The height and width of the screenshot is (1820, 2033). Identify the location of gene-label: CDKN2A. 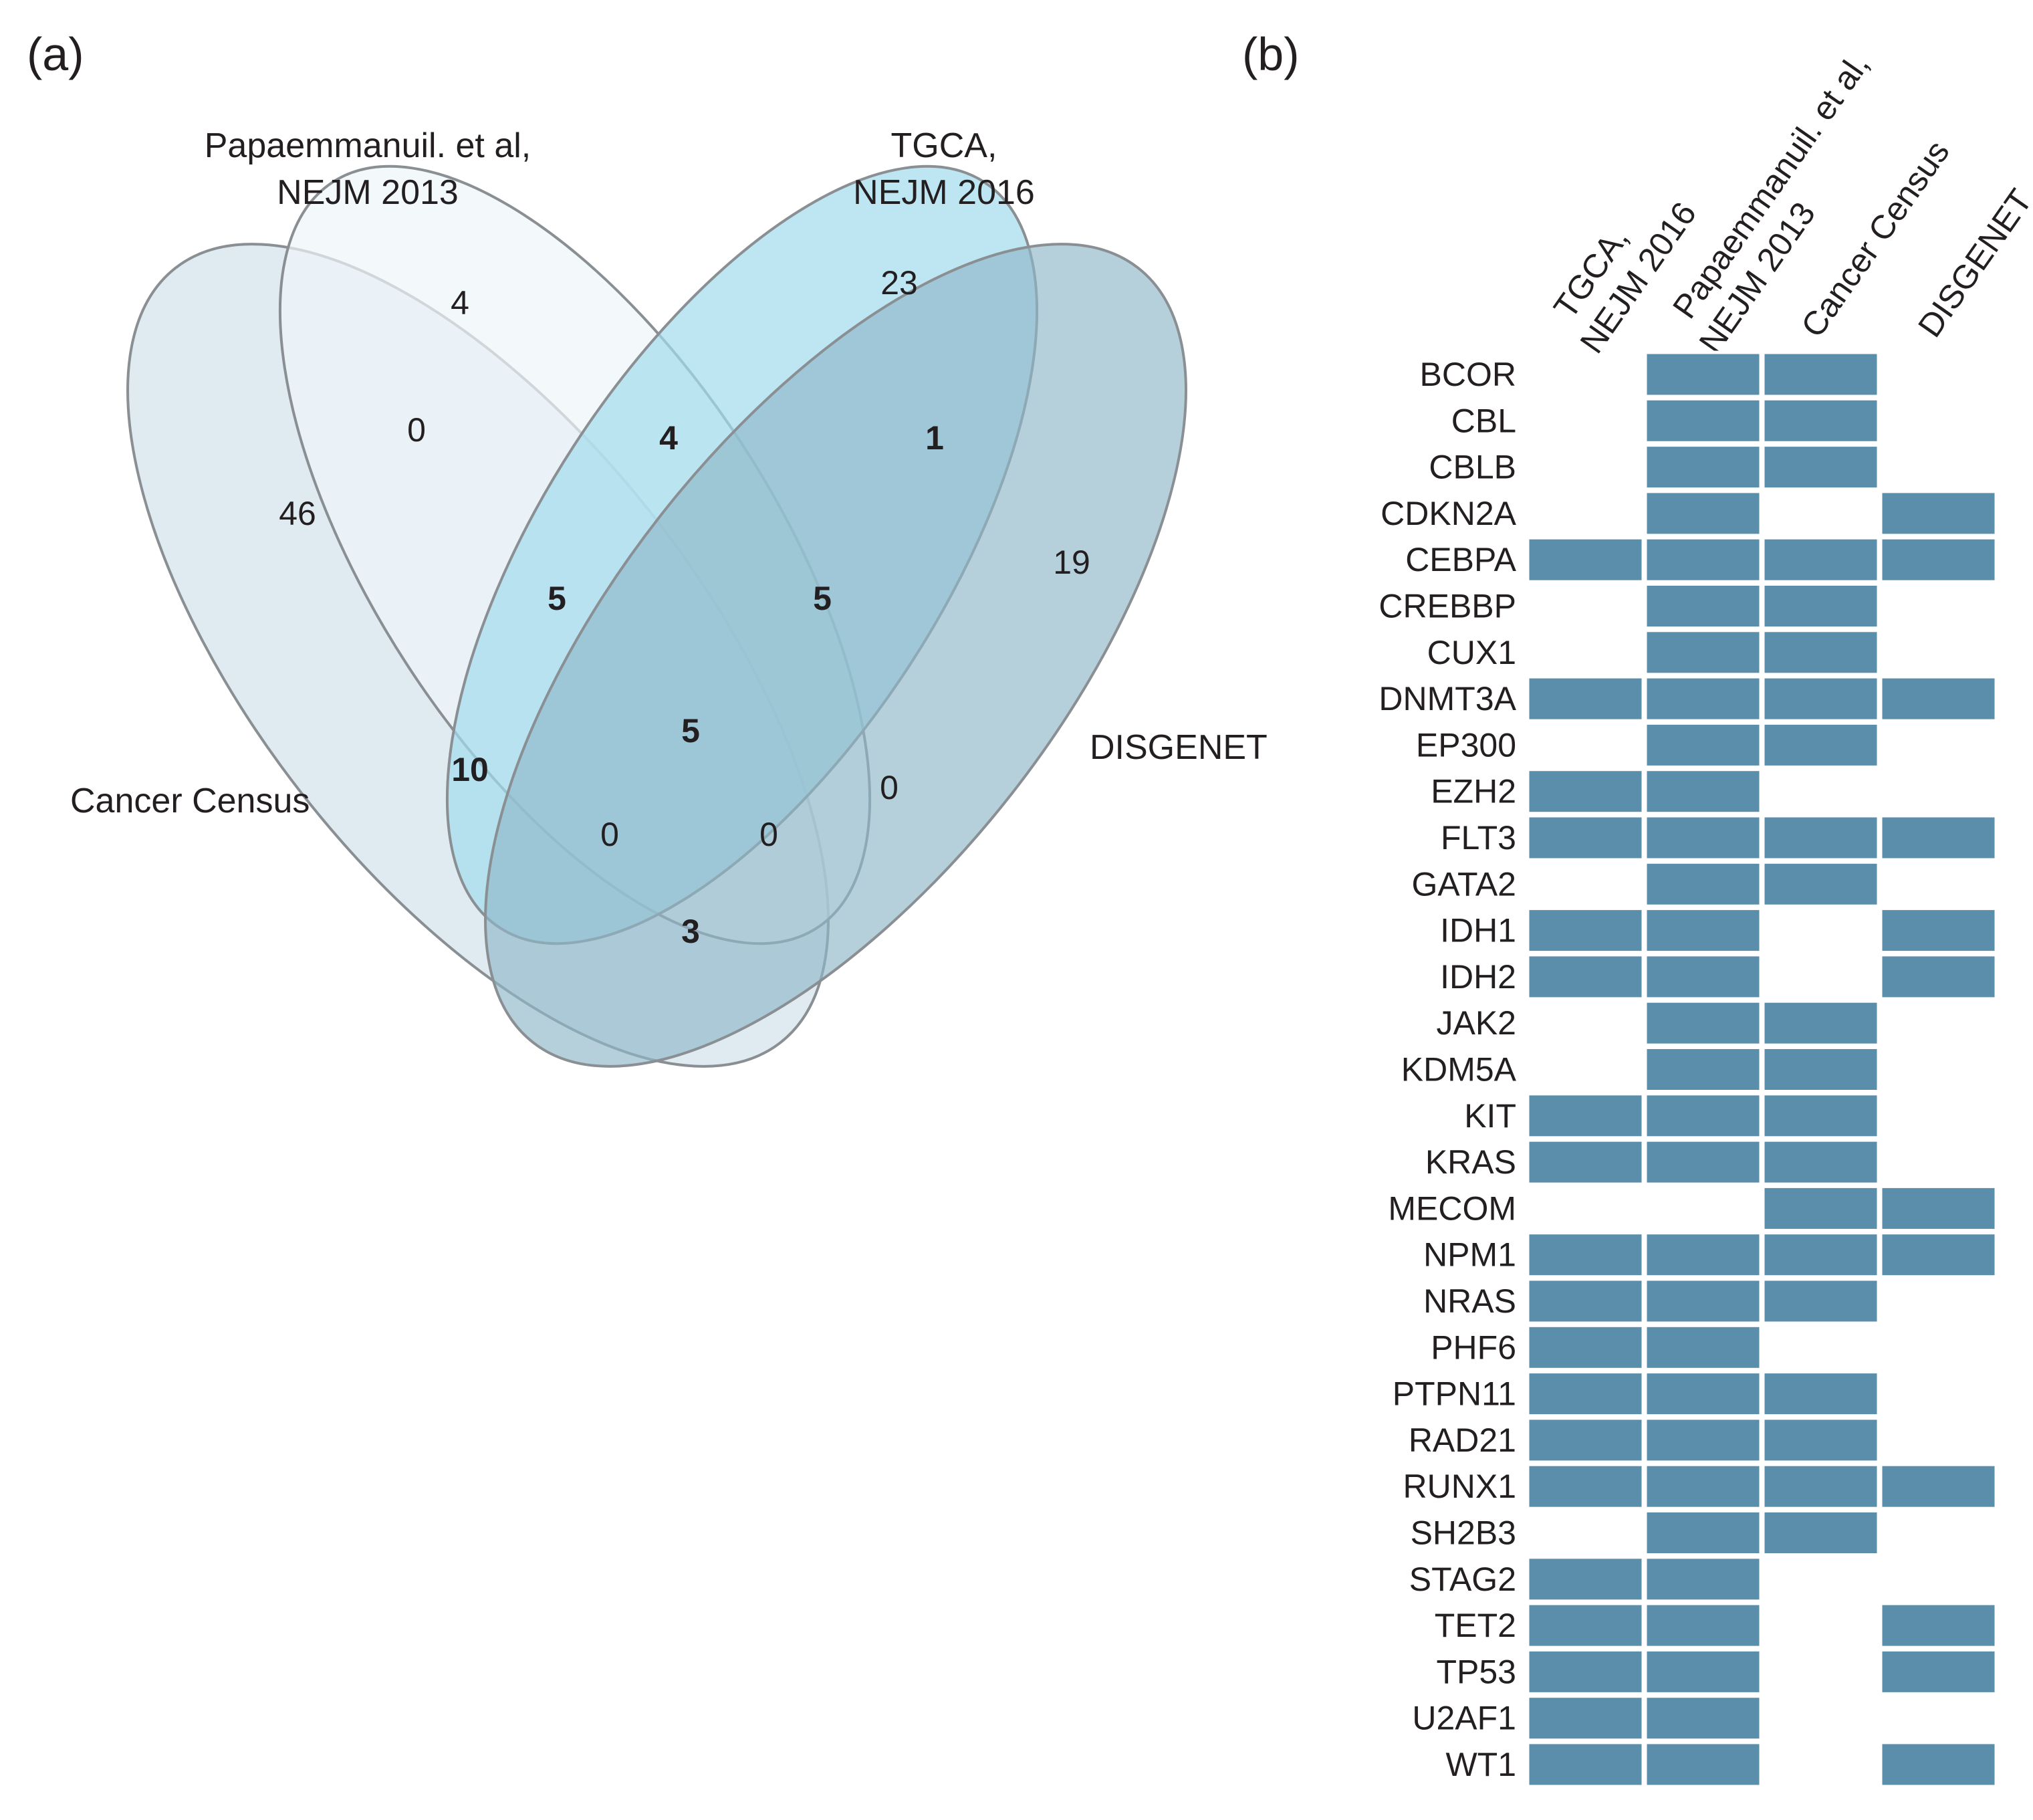
(1448, 513).